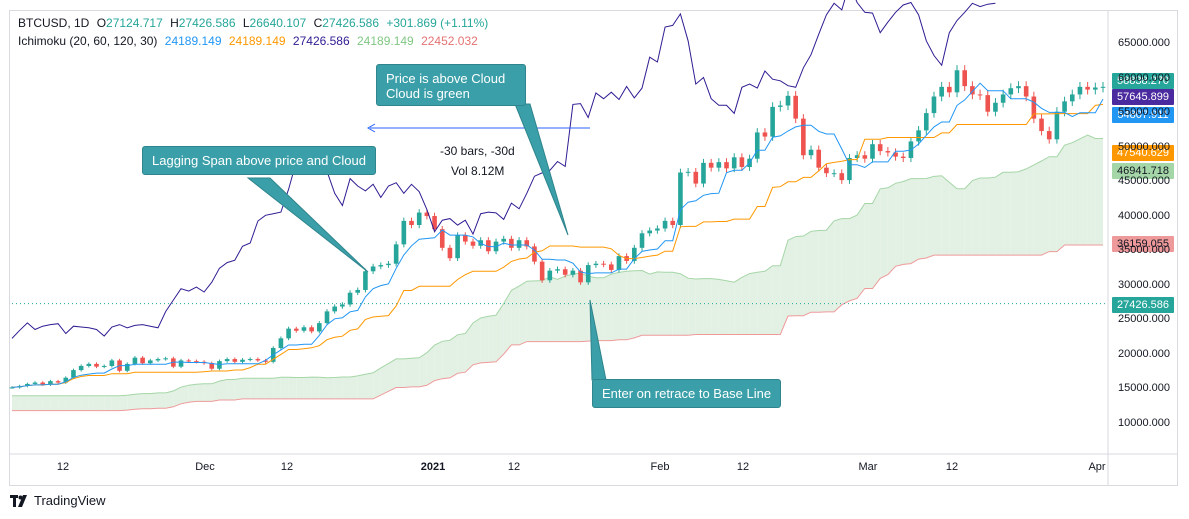 The height and width of the screenshot is (519, 1189). Describe the element at coordinates (58, 500) in the screenshot. I see `tradingview-brand: TradingView` at that location.